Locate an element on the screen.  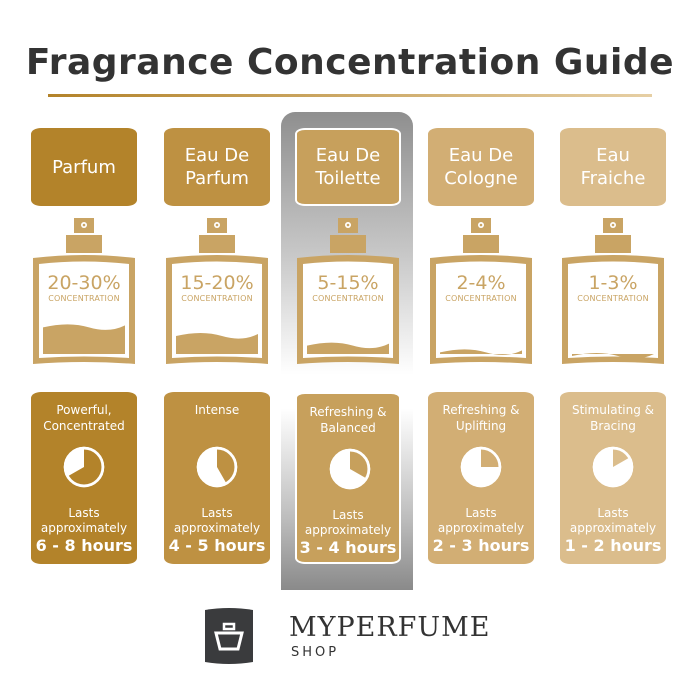
duration-value: 3 - 4 hours is located at coordinates (348, 547).